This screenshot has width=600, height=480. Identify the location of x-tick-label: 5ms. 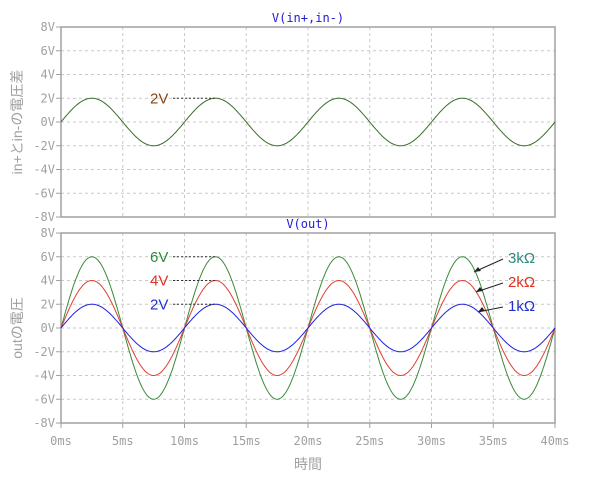
(123, 441).